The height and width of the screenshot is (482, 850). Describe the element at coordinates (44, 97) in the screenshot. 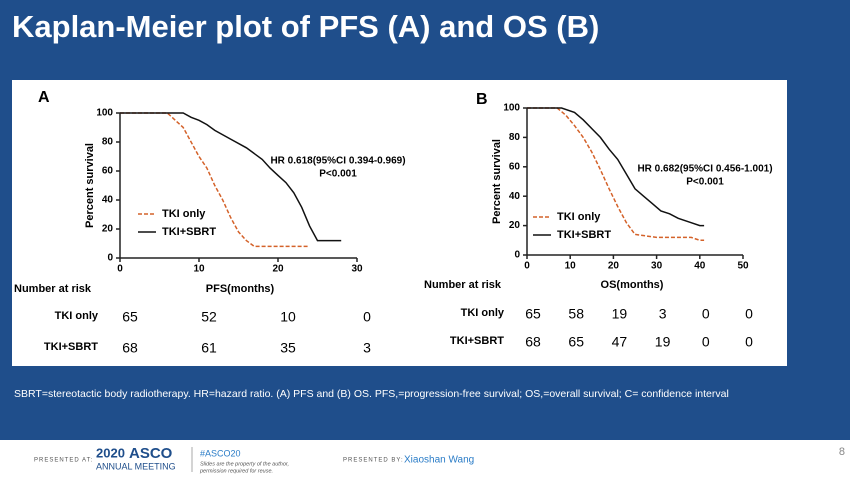

I see `panel-label: A` at that location.